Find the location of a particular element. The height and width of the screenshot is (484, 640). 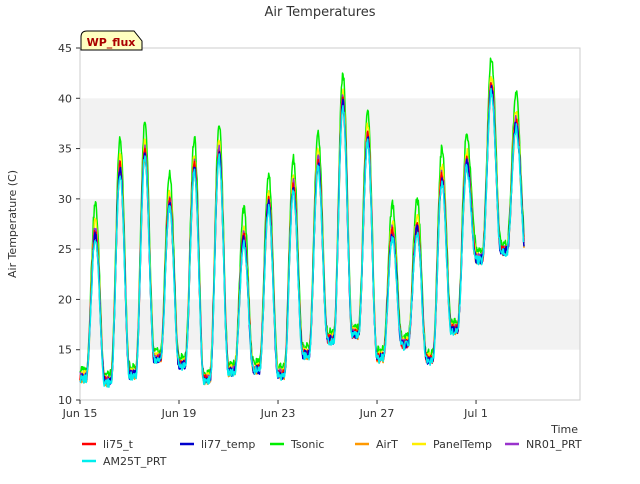

y-tick-label: 45 is located at coordinates (65, 48).